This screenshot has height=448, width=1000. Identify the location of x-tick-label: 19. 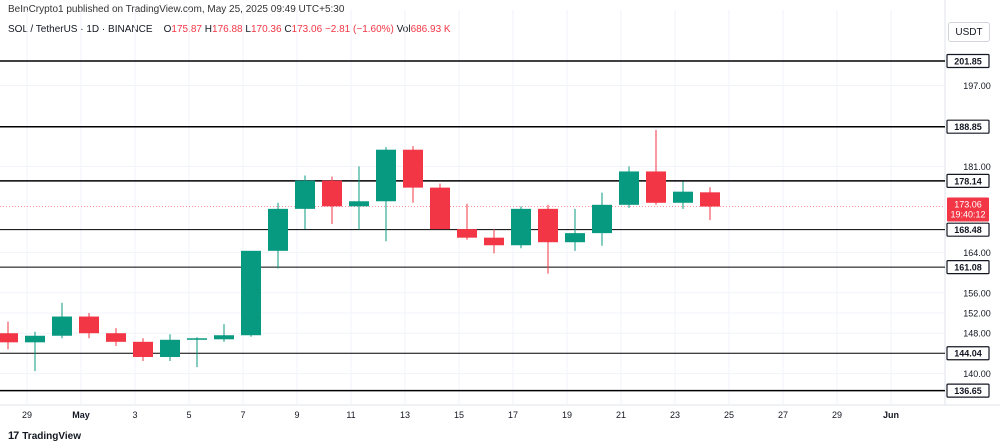
(567, 415).